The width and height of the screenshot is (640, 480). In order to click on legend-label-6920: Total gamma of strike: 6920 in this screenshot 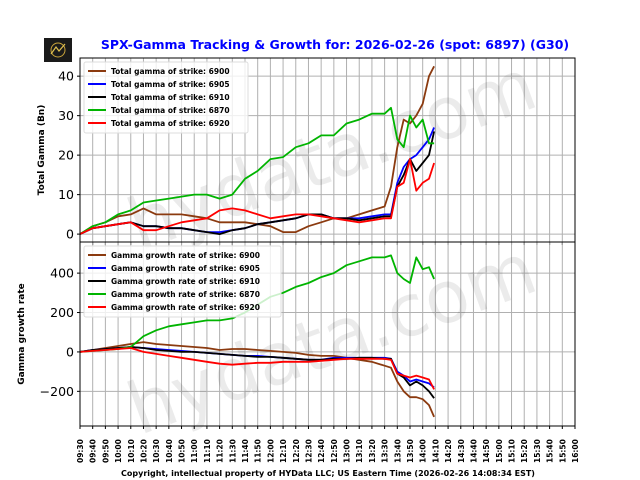, I will do `click(170, 123)`.